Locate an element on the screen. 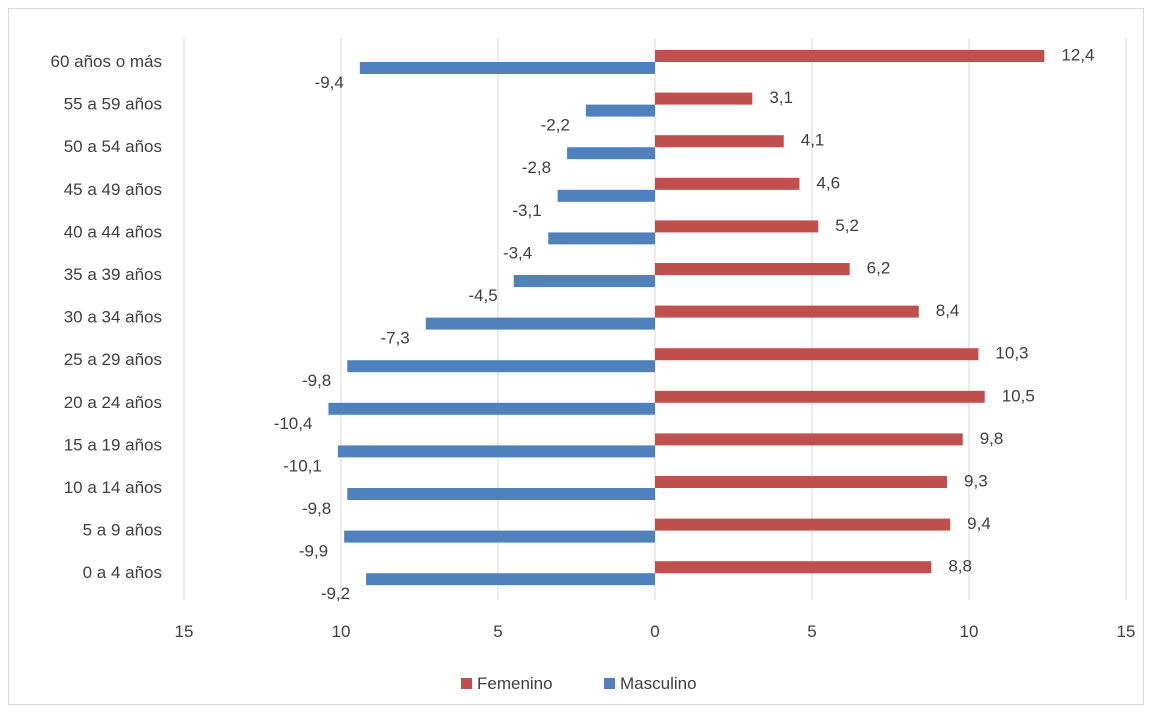 The image size is (1154, 713). data-label-femenino: 10,5 is located at coordinates (1018, 395).